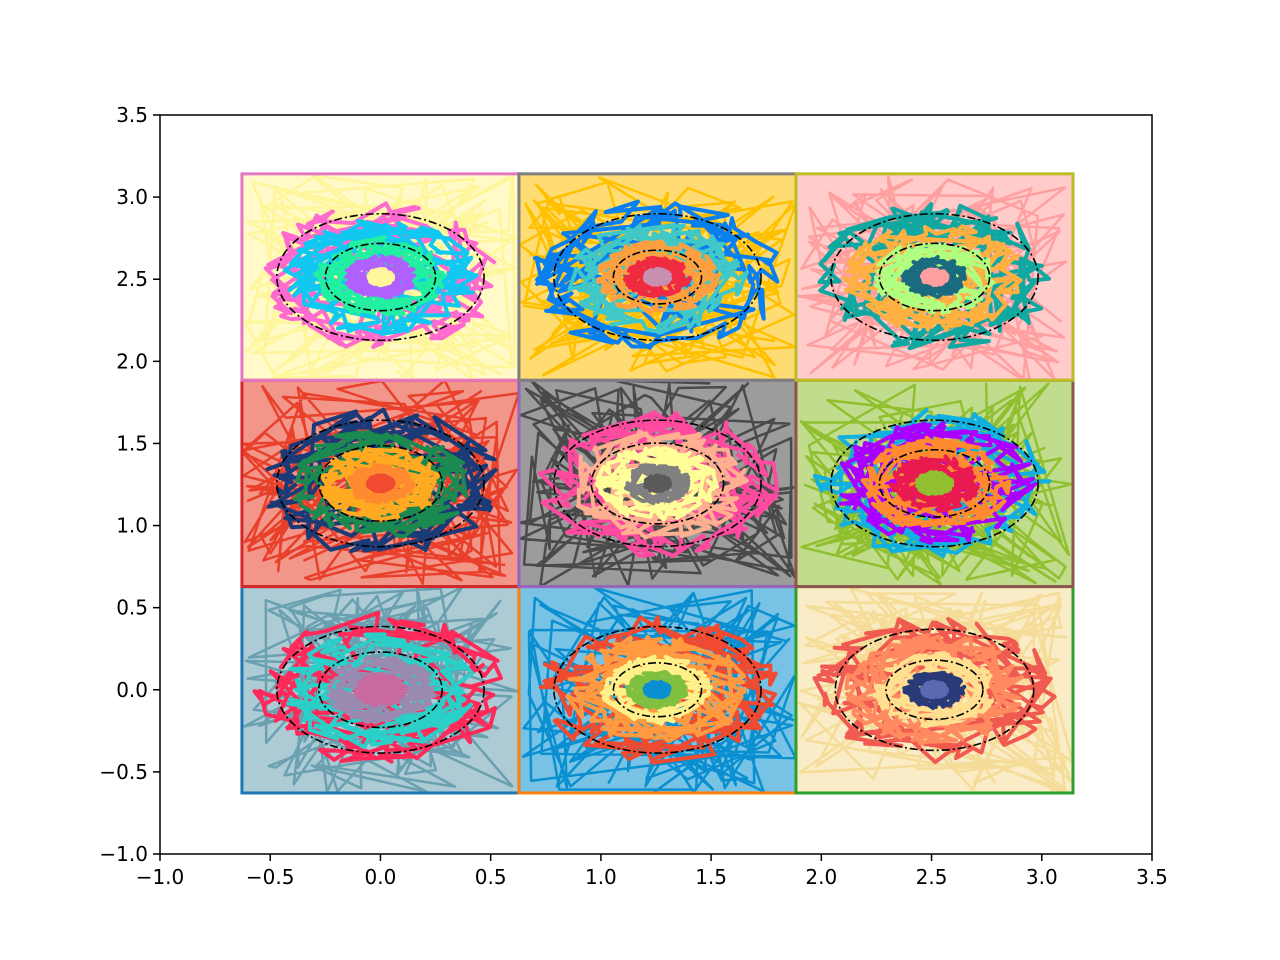 Image resolution: width=1280 pixels, height=960 pixels. Describe the element at coordinates (132, 526) in the screenshot. I see `y-tick-label: 1.0` at that location.